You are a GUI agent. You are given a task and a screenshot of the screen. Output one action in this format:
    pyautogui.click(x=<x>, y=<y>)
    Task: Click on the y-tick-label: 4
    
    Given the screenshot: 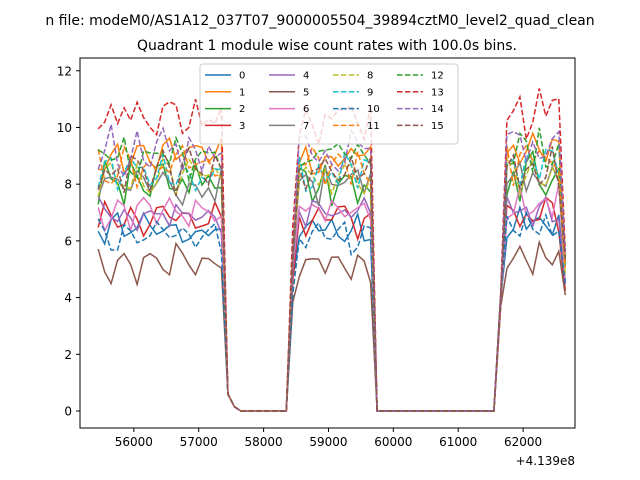 What is the action you would take?
    pyautogui.click(x=68, y=298)
    